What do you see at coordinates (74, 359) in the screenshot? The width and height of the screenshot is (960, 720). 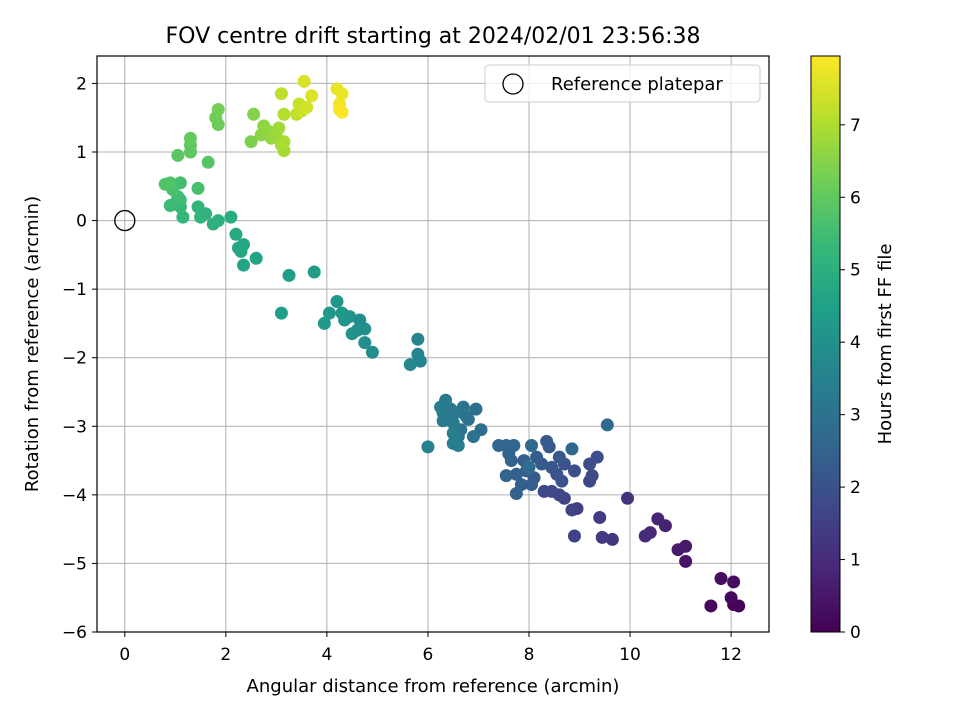 I see `y-tick-label: −2` at bounding box center [74, 359].